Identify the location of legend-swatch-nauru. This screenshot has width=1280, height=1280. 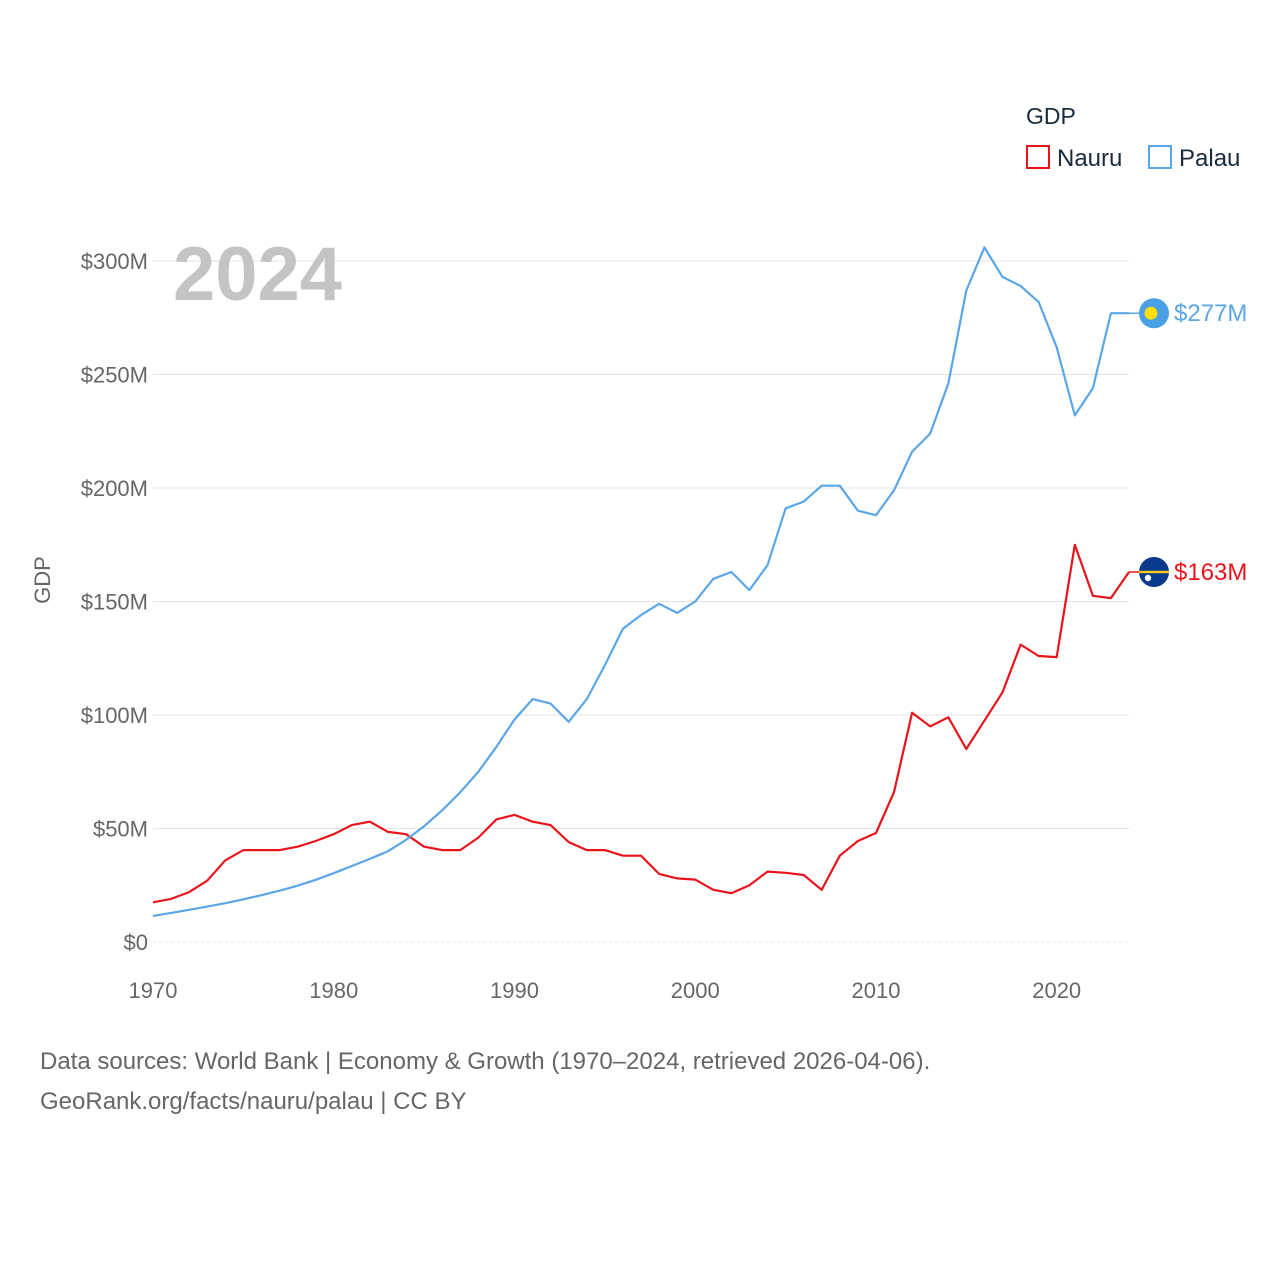
(1038, 157).